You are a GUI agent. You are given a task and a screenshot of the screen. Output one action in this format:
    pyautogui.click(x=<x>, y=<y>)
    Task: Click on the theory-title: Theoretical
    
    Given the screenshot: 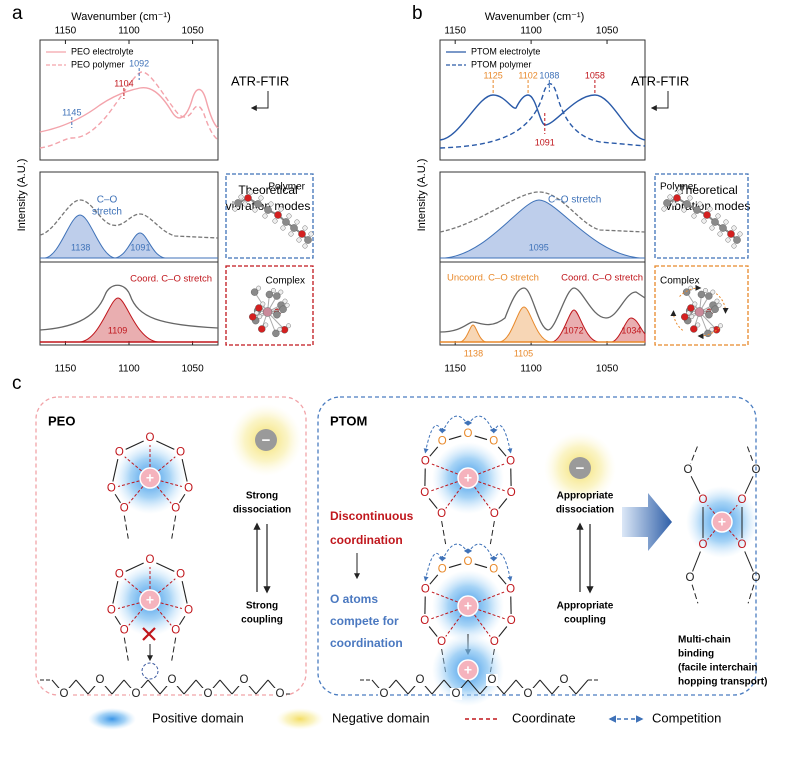 What is the action you would take?
    pyautogui.click(x=267, y=190)
    